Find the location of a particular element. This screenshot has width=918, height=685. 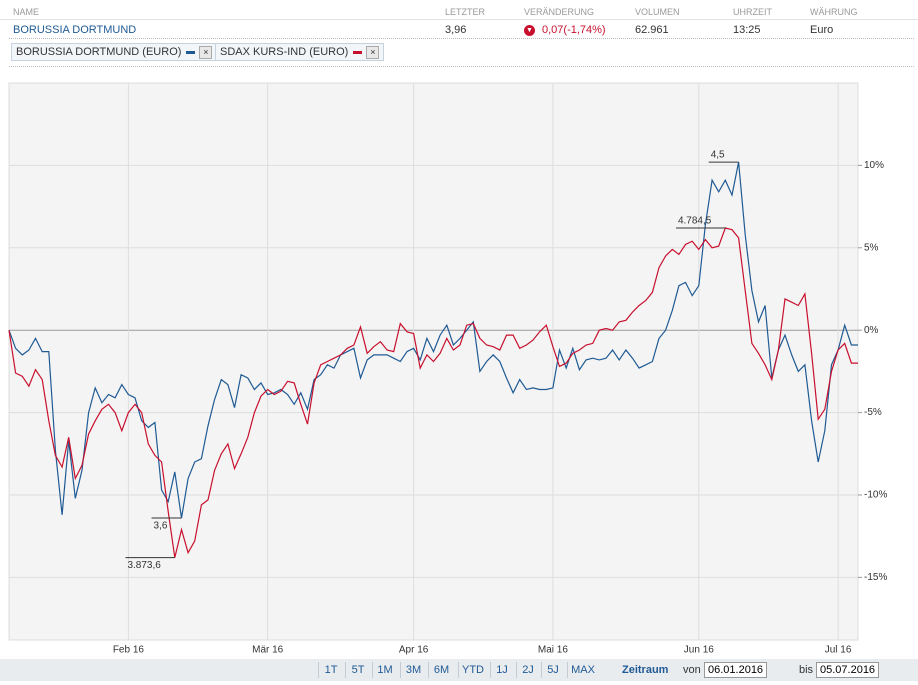

annotation: 4.784,5 is located at coordinates (695, 221).